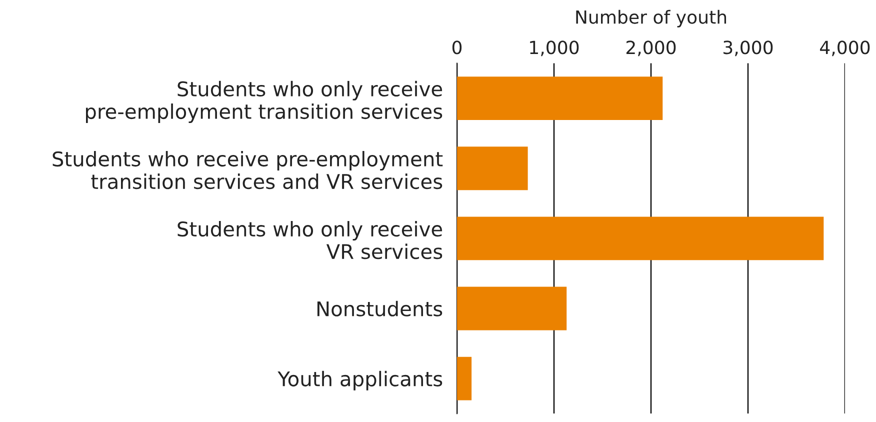  I want to click on y-tick-label: Students who receive pre-employment transition services and VR services, so click(247, 170).